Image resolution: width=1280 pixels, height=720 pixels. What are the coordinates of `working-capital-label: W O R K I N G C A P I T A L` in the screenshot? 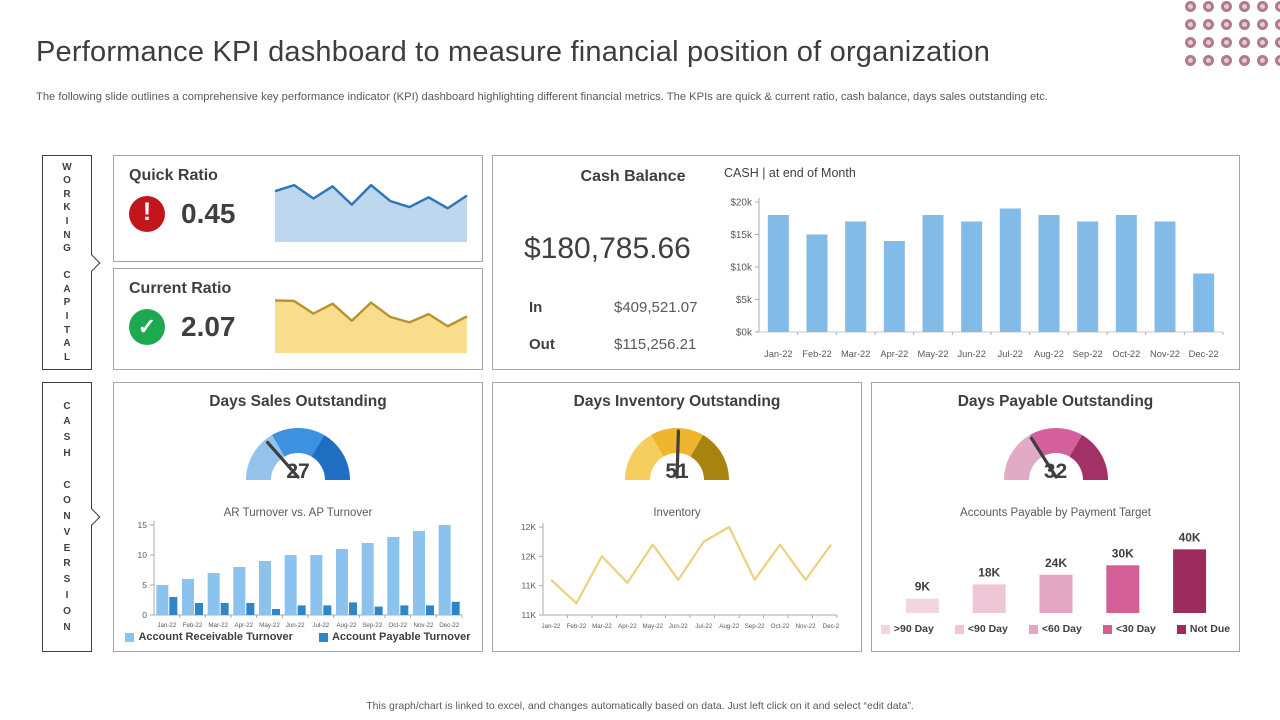 It's located at (67, 262).